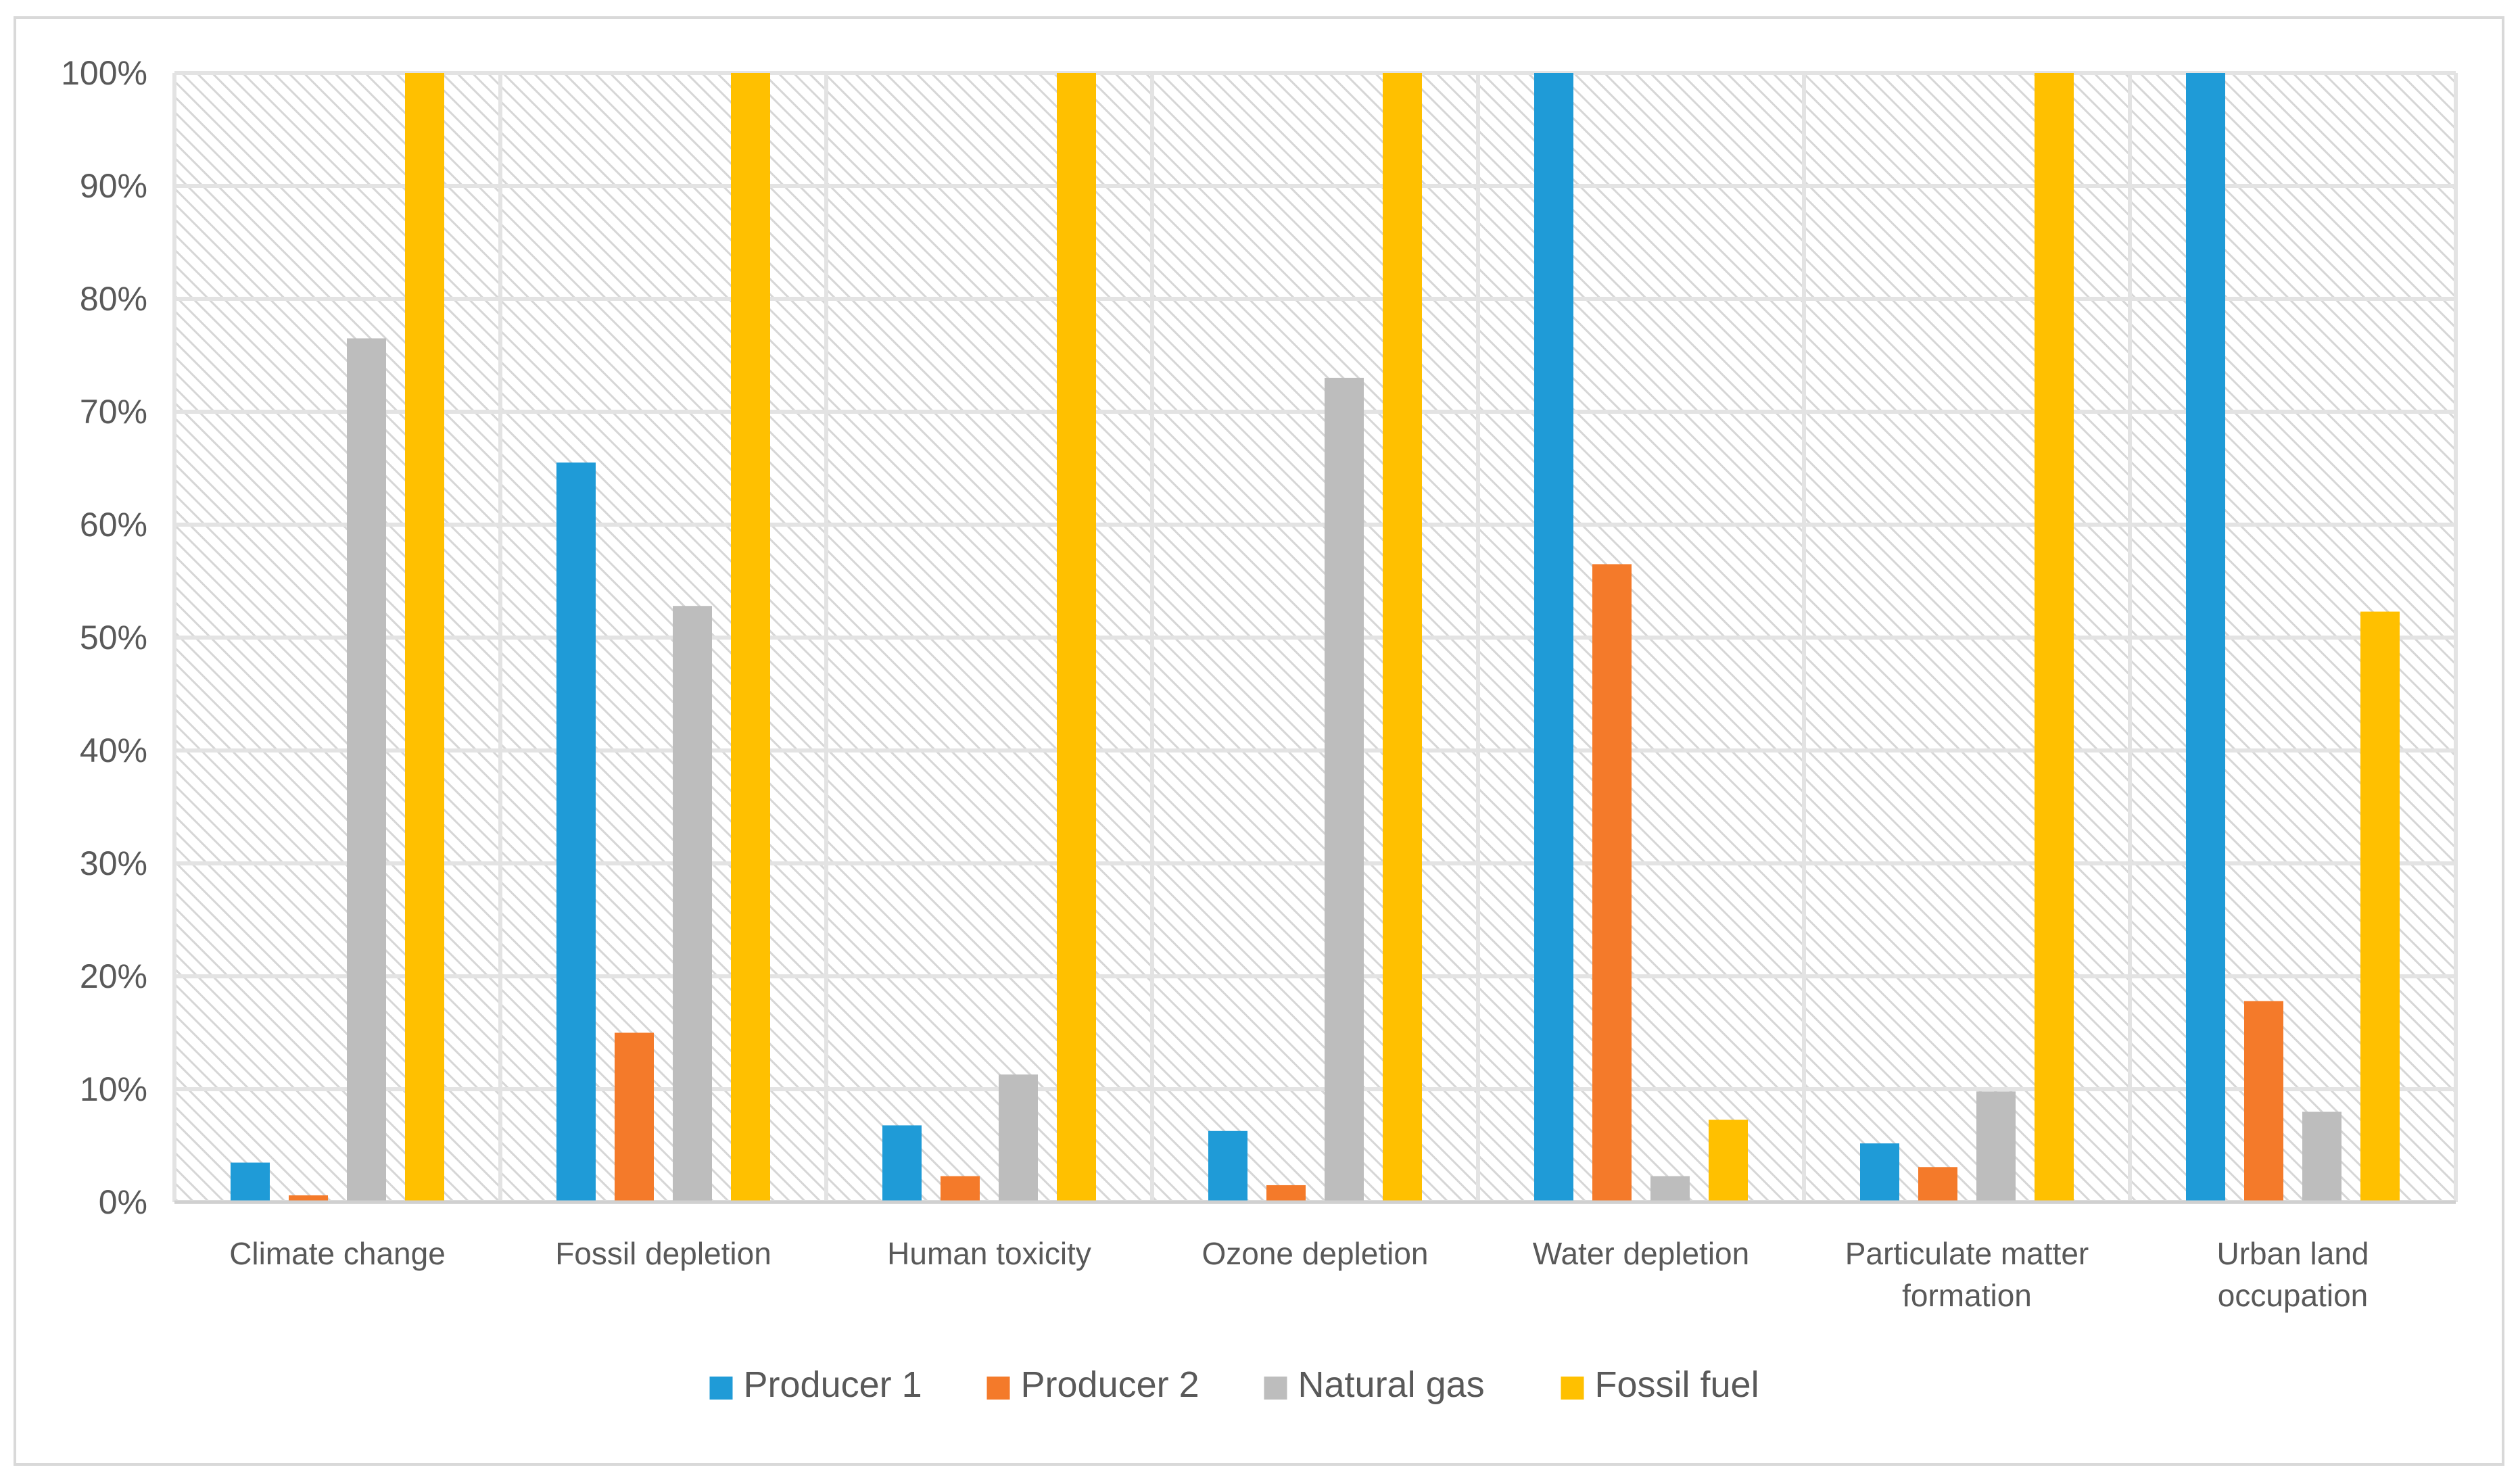  Describe the element at coordinates (1677, 1384) in the screenshot. I see `legend-label: Fossil fuel` at that location.